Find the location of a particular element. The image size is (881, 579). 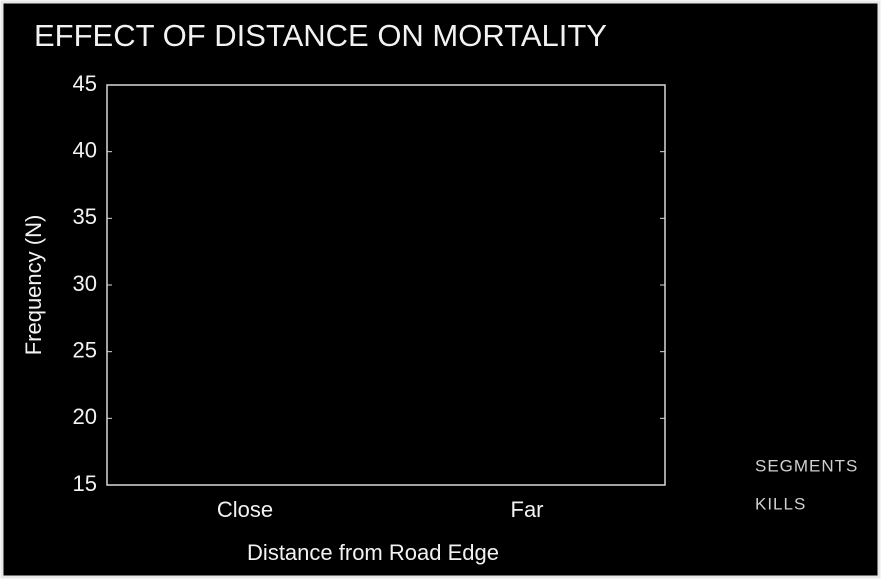

y-tick-label: 35 is located at coordinates (85, 216).